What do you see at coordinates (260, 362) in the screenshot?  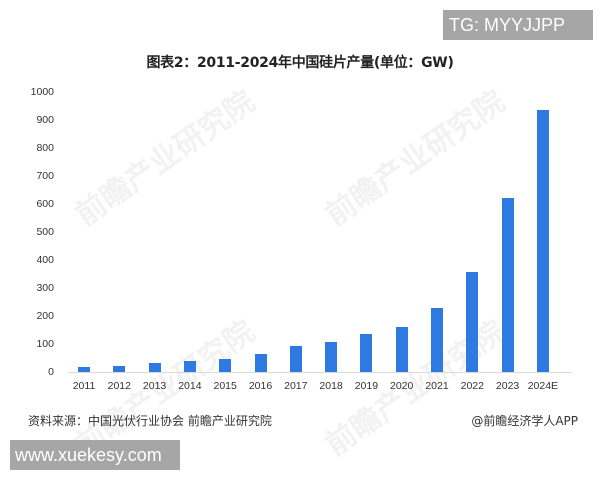 I see `bar-2016` at bounding box center [260, 362].